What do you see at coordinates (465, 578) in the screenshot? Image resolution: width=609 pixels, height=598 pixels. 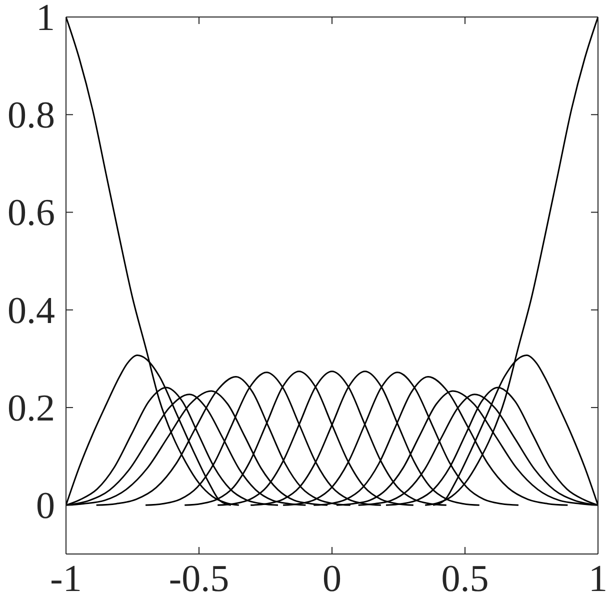 I see `x-tick-label: 0.5` at bounding box center [465, 578].